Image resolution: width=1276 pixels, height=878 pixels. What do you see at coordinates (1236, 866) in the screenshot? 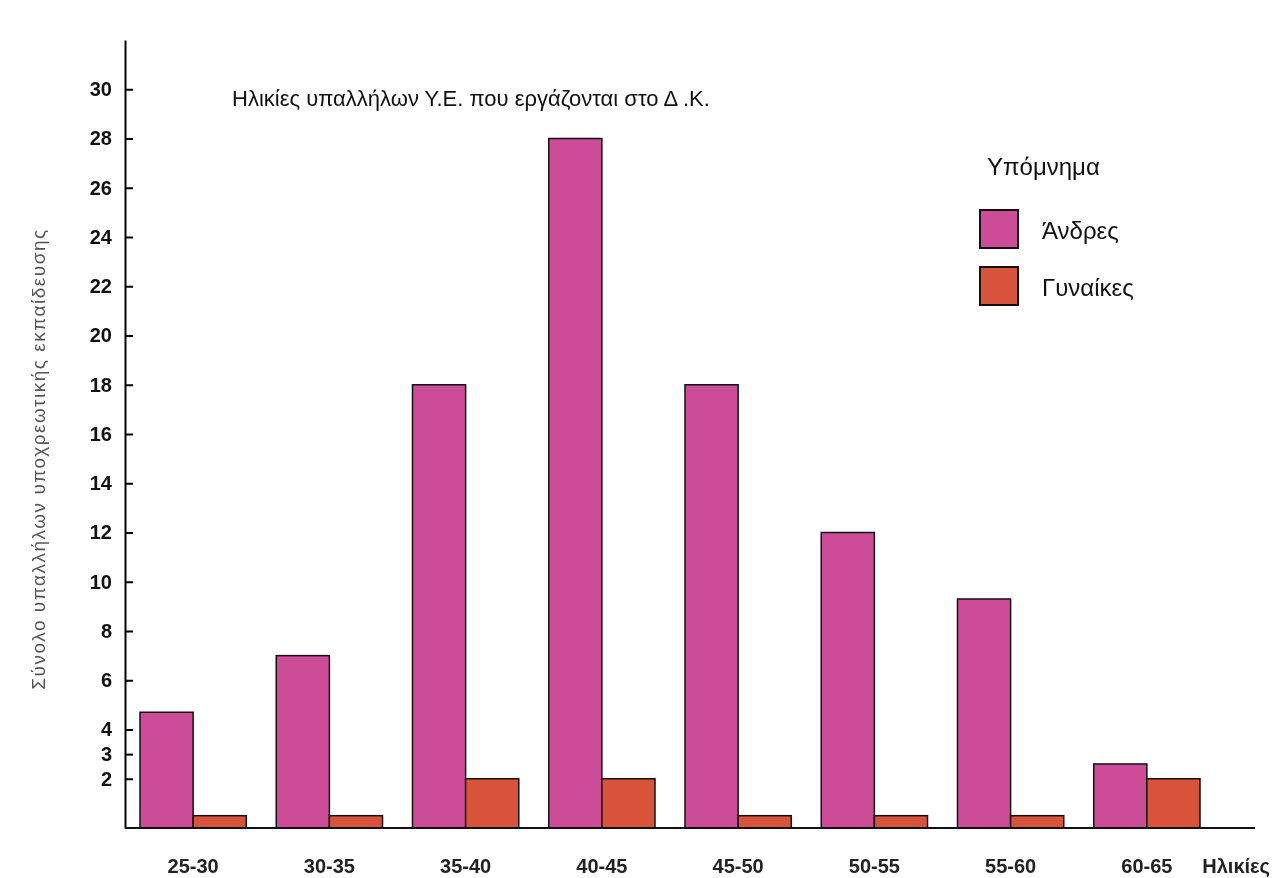
I see `x-axis-title: Ηλικίες` at bounding box center [1236, 866].